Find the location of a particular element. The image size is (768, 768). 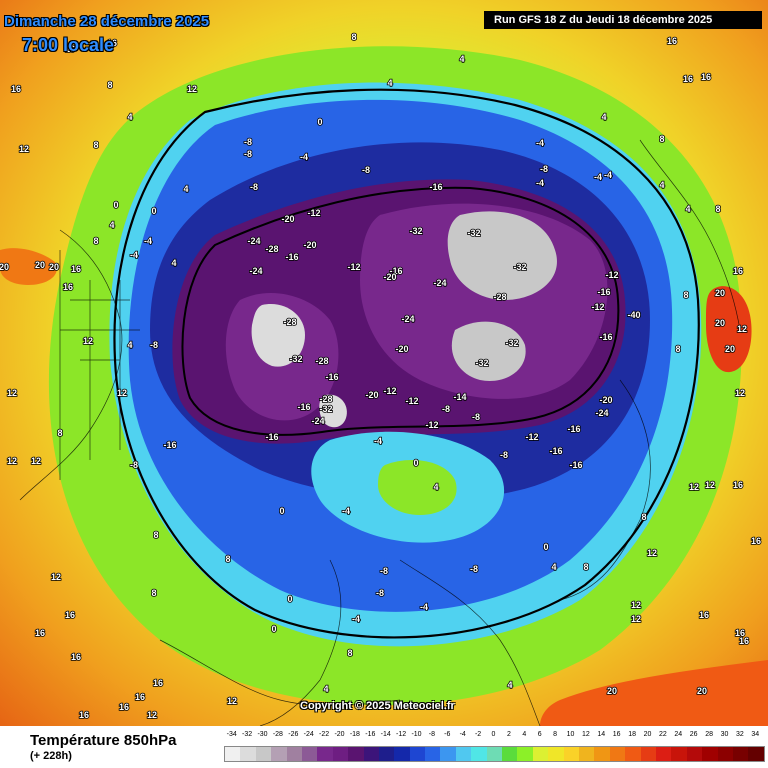

scale-value-label: 8 is located at coordinates (555, 734).